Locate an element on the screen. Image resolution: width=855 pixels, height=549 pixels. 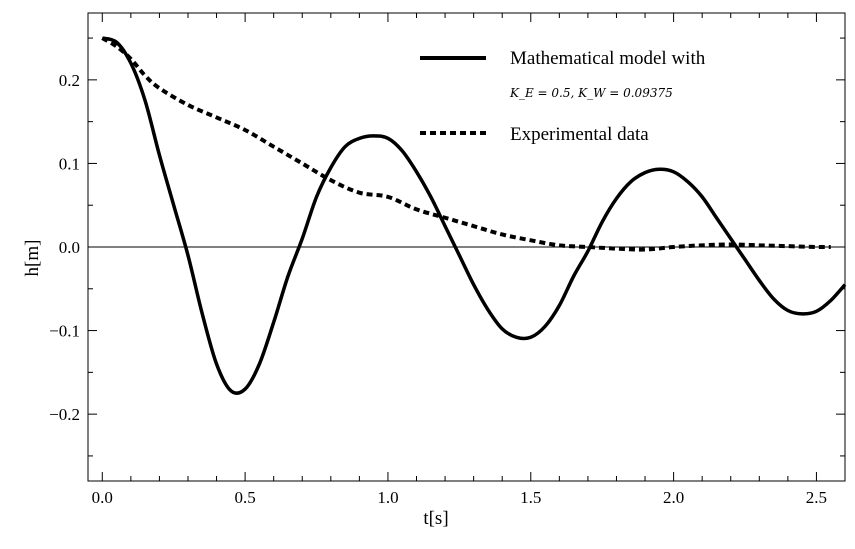
x-tick-label: 1.0 is located at coordinates (387, 497).